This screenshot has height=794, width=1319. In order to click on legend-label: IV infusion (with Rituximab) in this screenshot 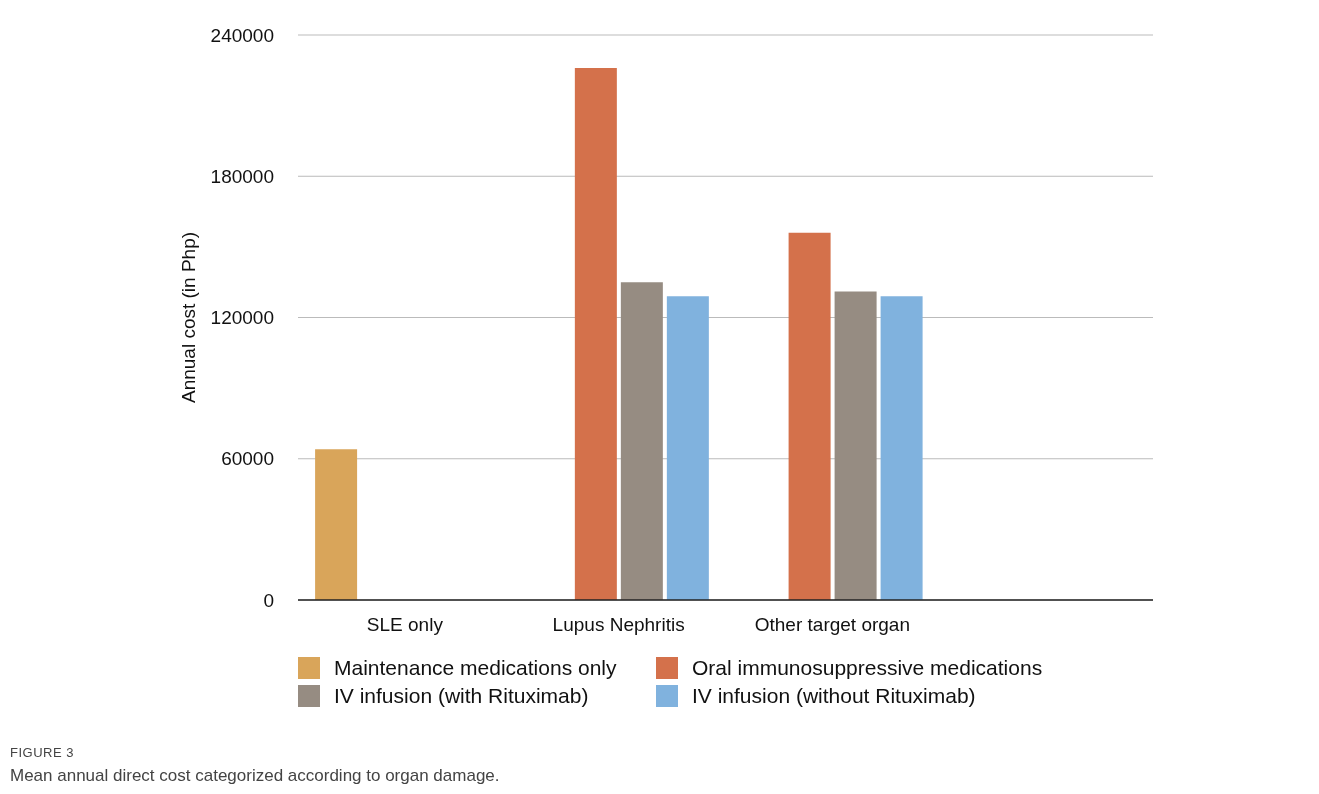, I will do `click(461, 696)`.